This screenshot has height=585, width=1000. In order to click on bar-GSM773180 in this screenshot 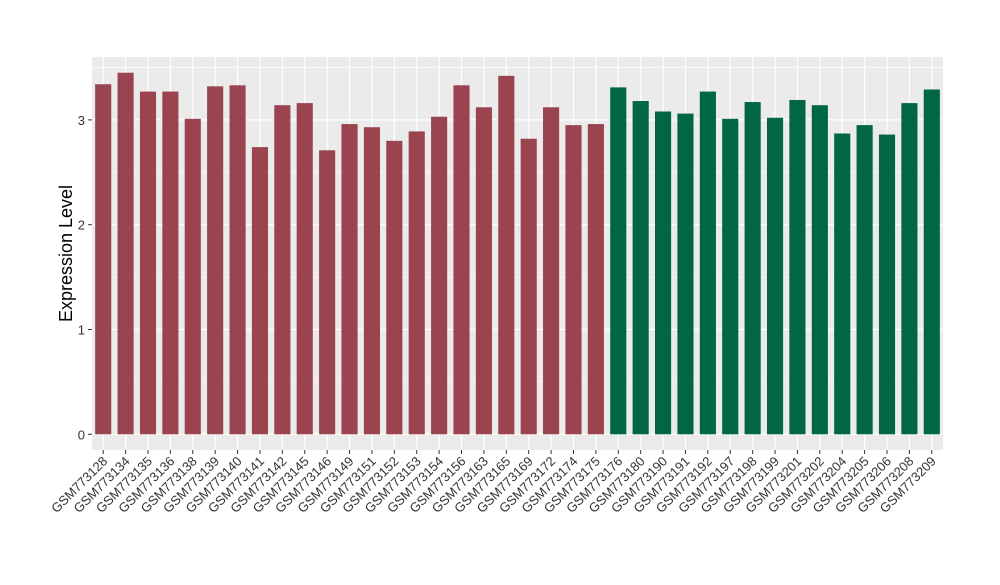, I will do `click(640, 268)`.